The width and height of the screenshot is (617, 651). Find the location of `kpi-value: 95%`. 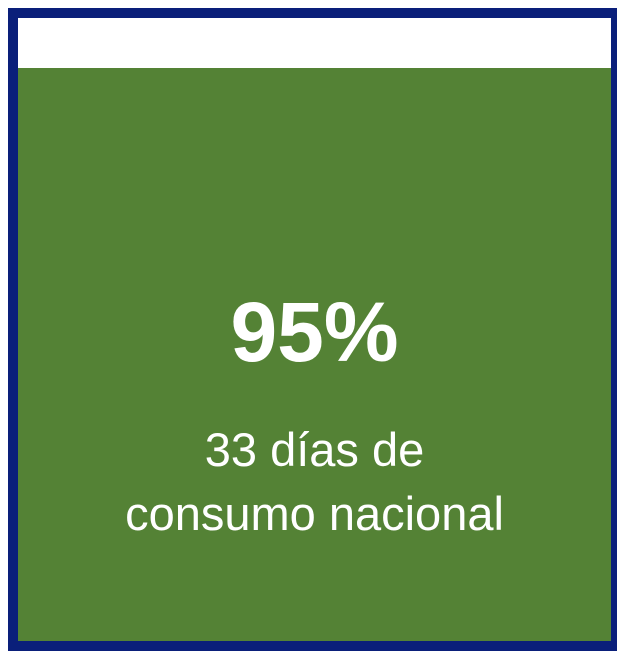

kpi-value: 95% is located at coordinates (314, 332).